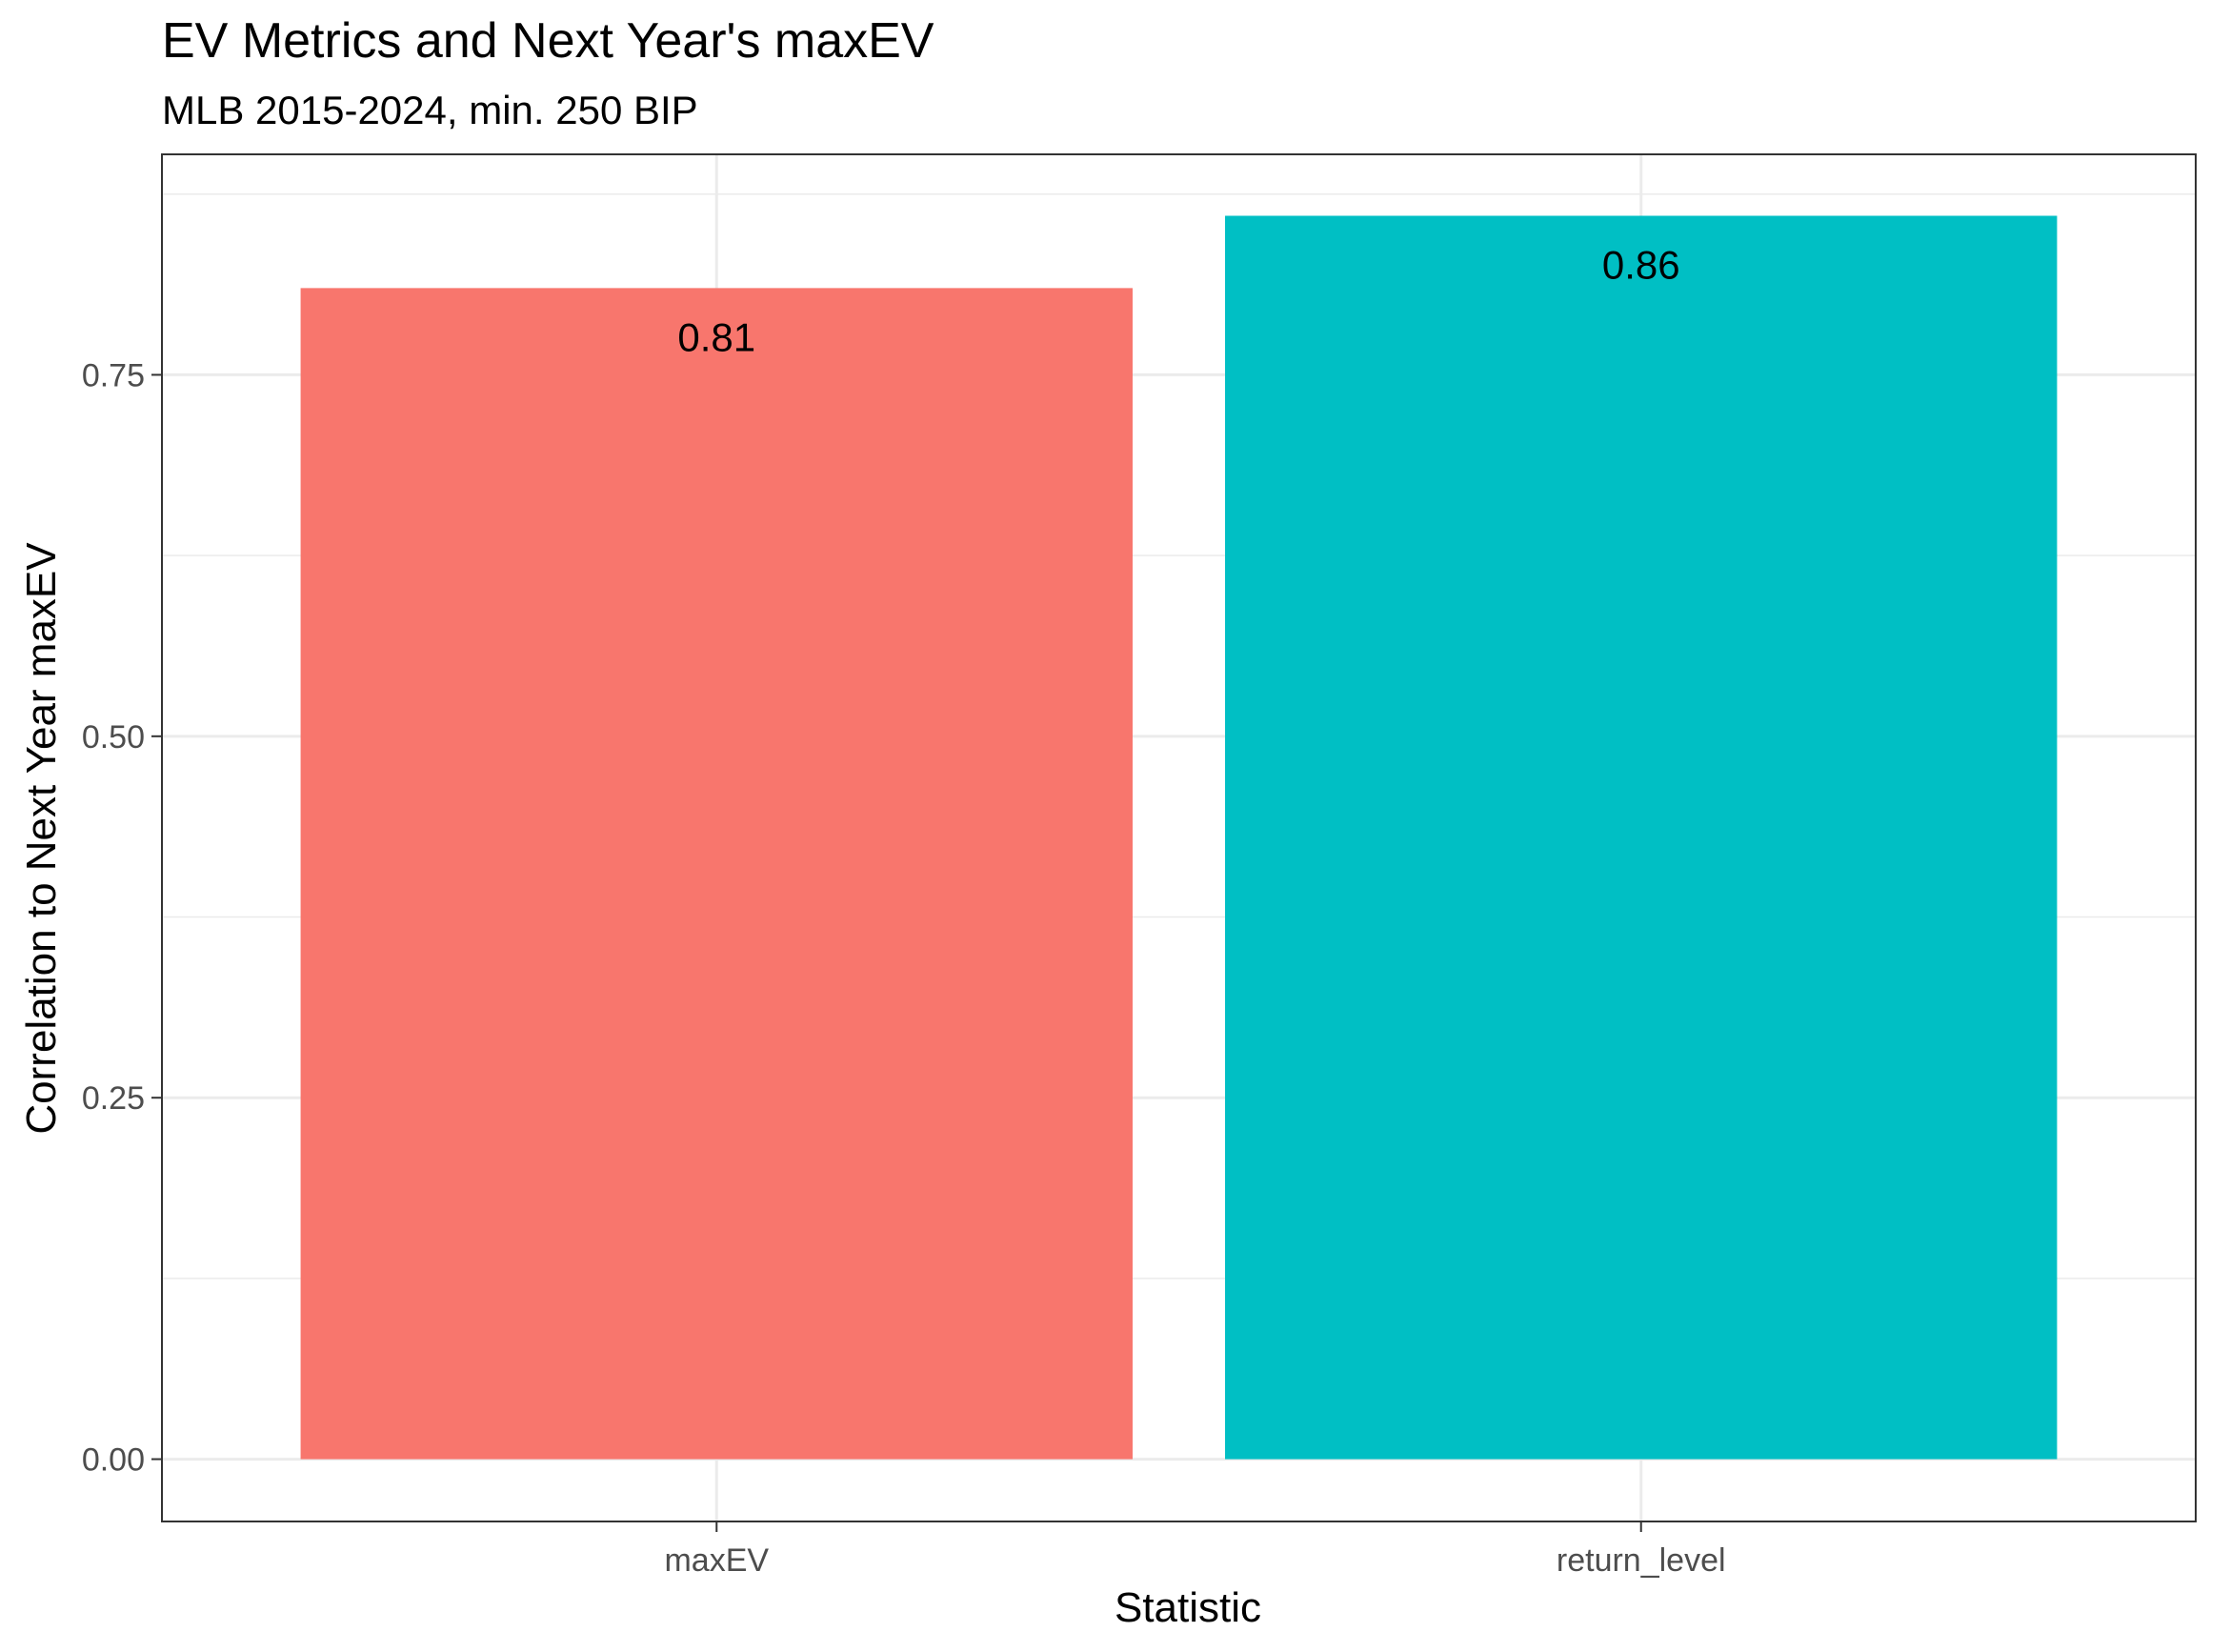 The width and height of the screenshot is (2230, 1652). I want to click on data-labels: 0.81 0.86, so click(1178, 300).